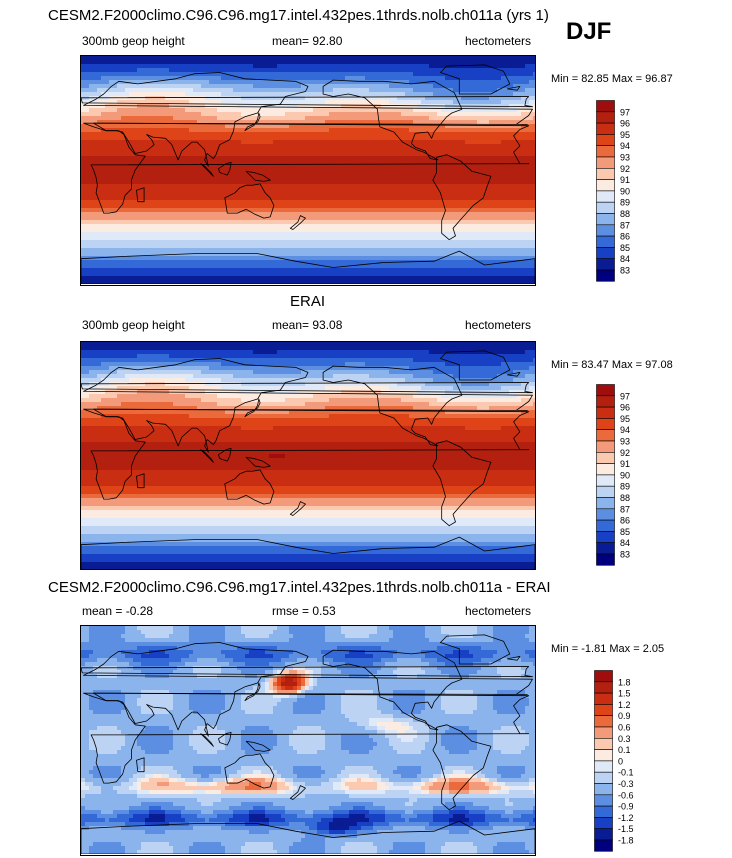 The height and width of the screenshot is (858, 732). I want to click on panel-2-colorbar: 97 96 95 94 93 92 91 90 89 88 87 86 85 84 83, so click(626, 475).